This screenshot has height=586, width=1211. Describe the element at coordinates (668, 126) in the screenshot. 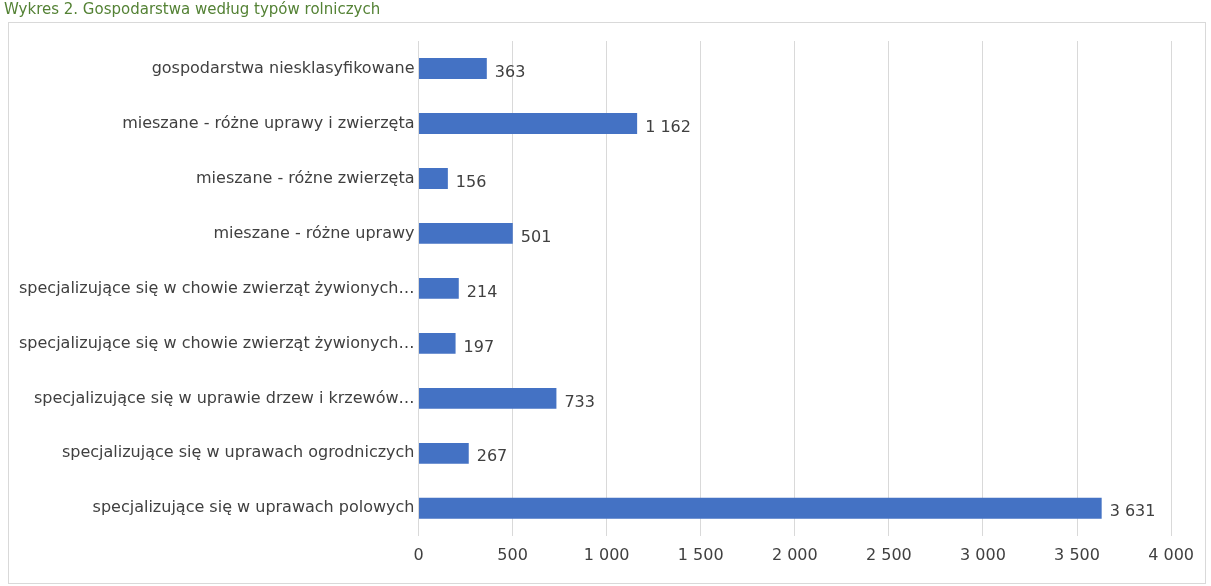

I see `data-label: 1 162` at that location.